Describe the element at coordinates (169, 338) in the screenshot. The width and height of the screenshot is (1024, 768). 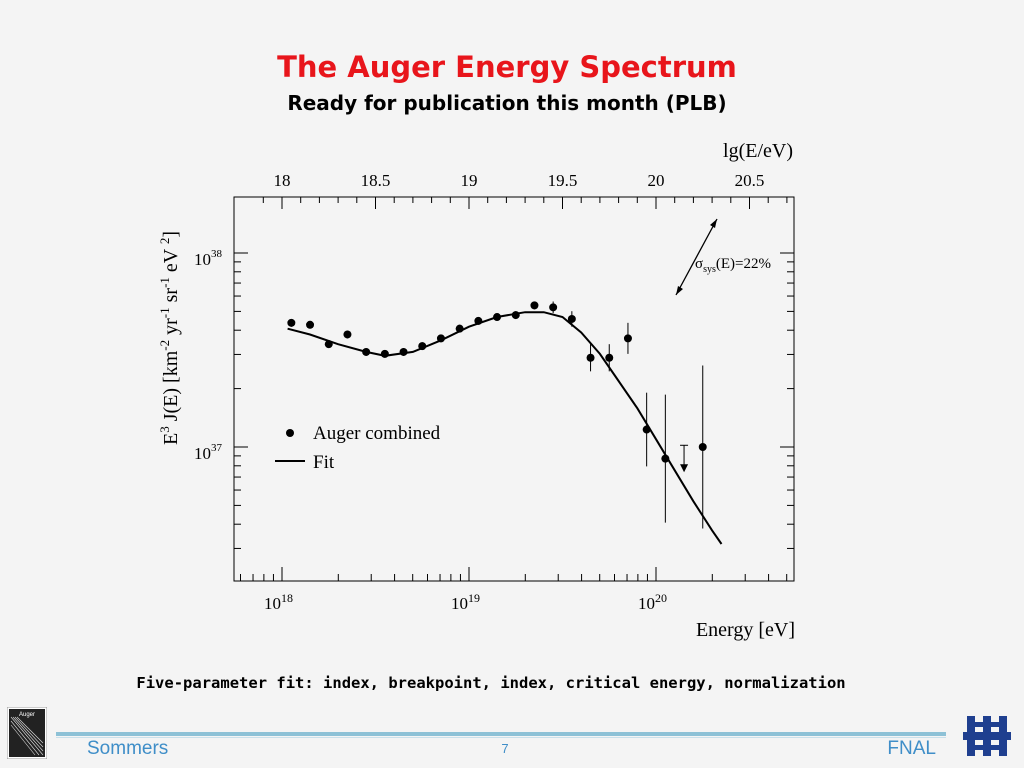
I see `y-axis-label: E3 J(E) [km-2 yr-1 sr-1 eV 2]` at that location.